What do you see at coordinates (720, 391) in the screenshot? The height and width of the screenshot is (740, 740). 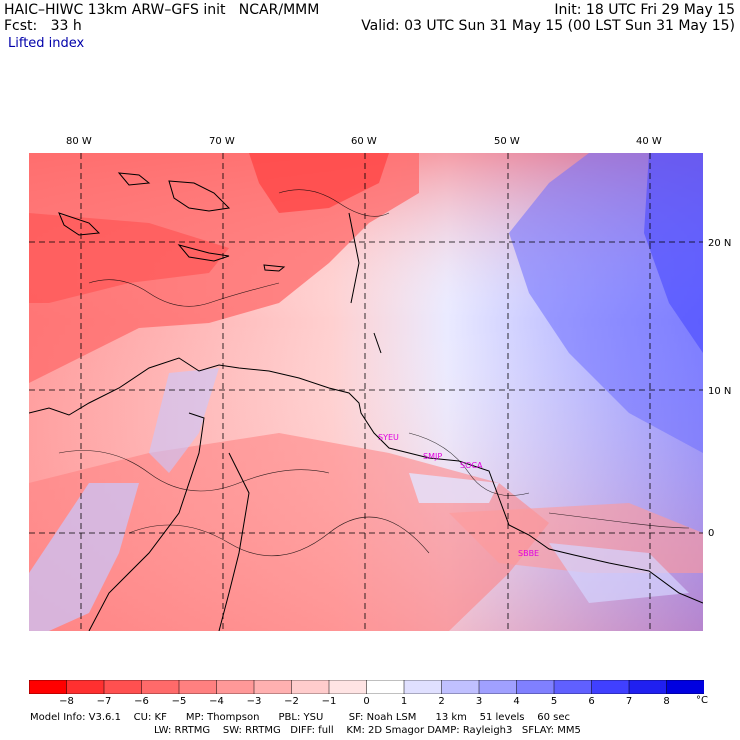 I see `lat-label-10n: 10 N` at bounding box center [720, 391].